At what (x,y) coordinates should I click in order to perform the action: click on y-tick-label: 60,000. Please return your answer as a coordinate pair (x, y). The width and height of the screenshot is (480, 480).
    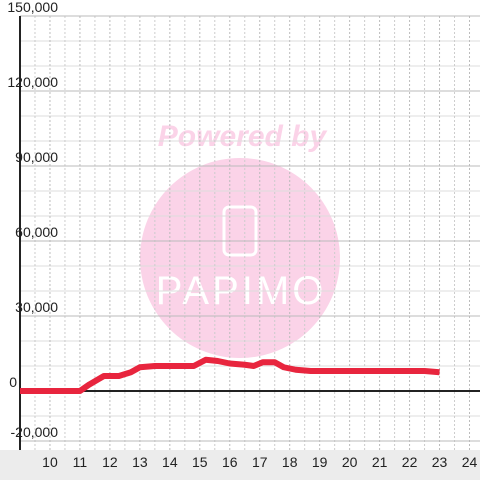
    Looking at the image, I should click on (36, 232).